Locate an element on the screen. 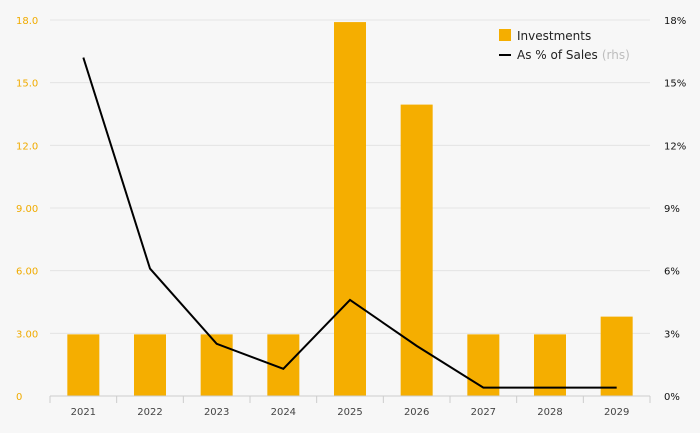 The image size is (700, 433). y-left-tick-label: 0 is located at coordinates (19, 397).